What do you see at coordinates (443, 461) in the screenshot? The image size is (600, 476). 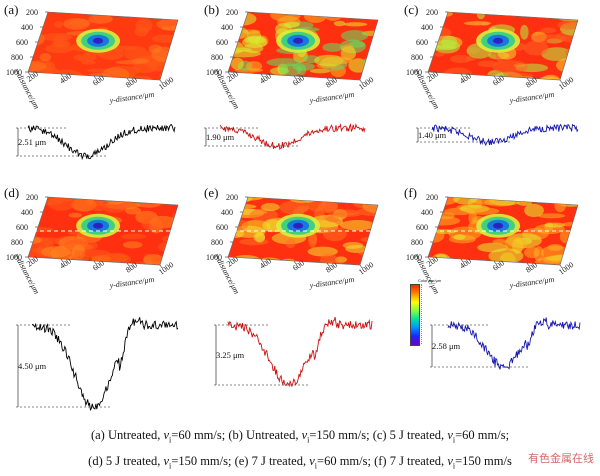 I see `caption-item: (f) 7 J treated, vi=150 mm/s` at bounding box center [443, 461].